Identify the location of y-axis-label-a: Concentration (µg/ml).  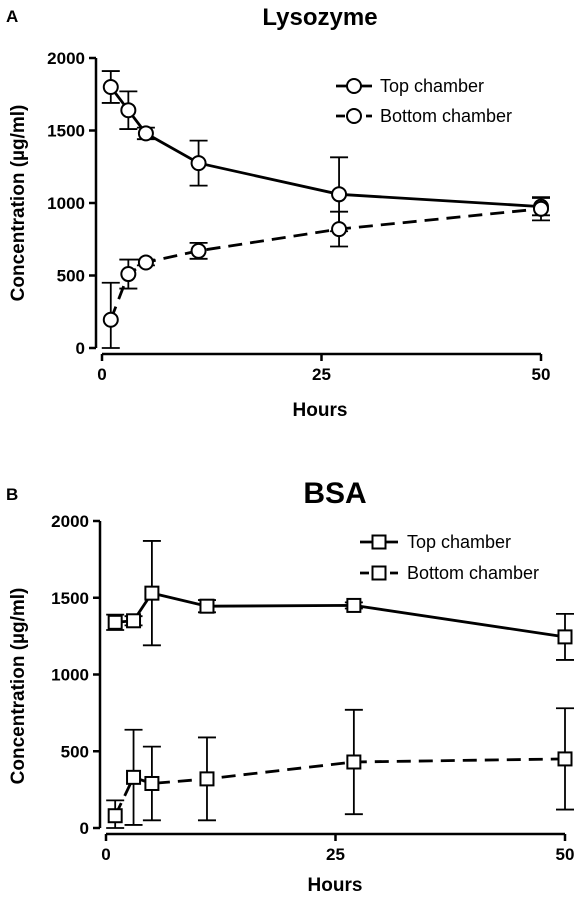
(18, 203).